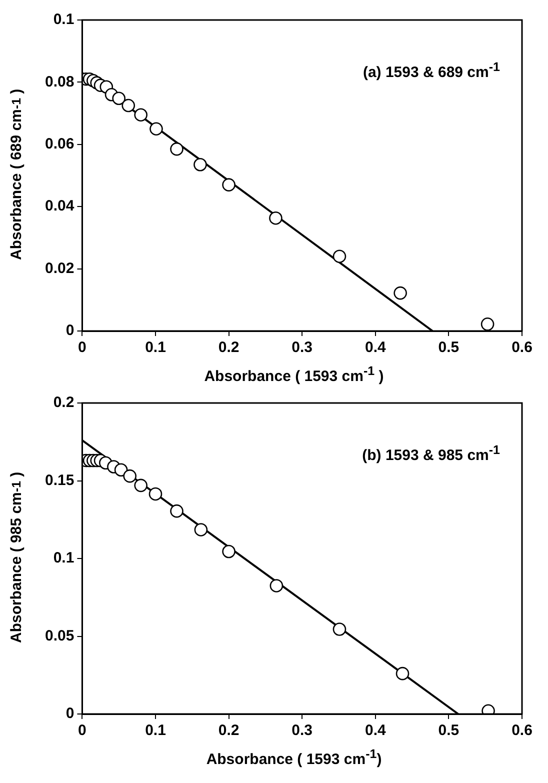 This screenshot has width=548, height=783. Describe the element at coordinates (294, 757) in the screenshot. I see `x-axis-title: Absorbance ( 1593 cm$^{-1}$)` at that location.